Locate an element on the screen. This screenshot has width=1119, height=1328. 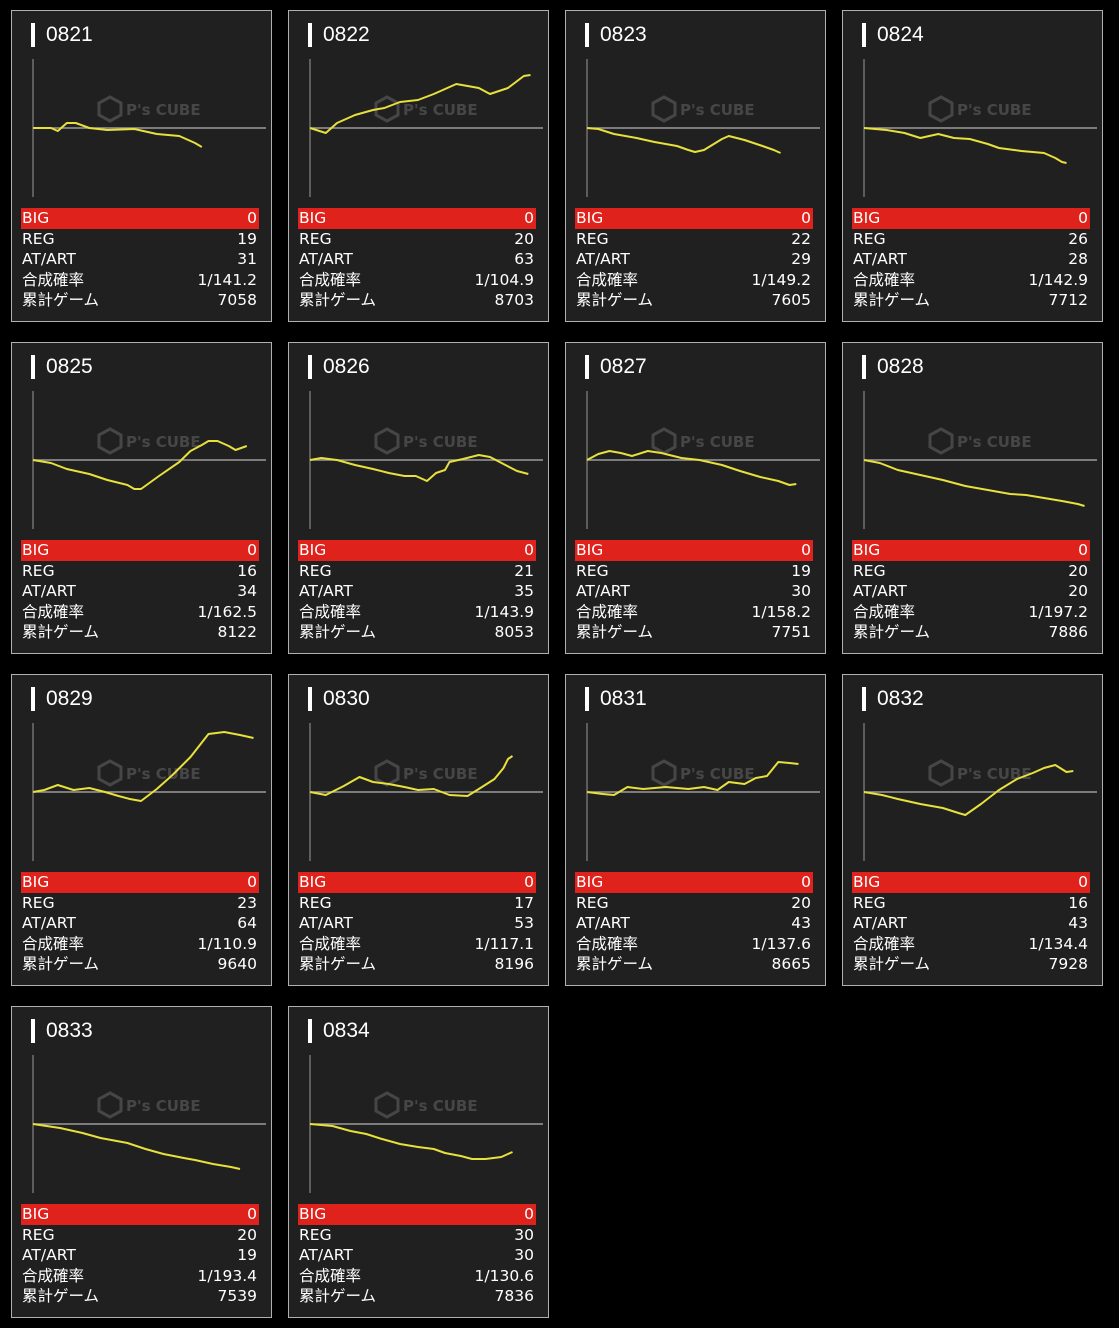
stat-value: 21 is located at coordinates (524, 570).